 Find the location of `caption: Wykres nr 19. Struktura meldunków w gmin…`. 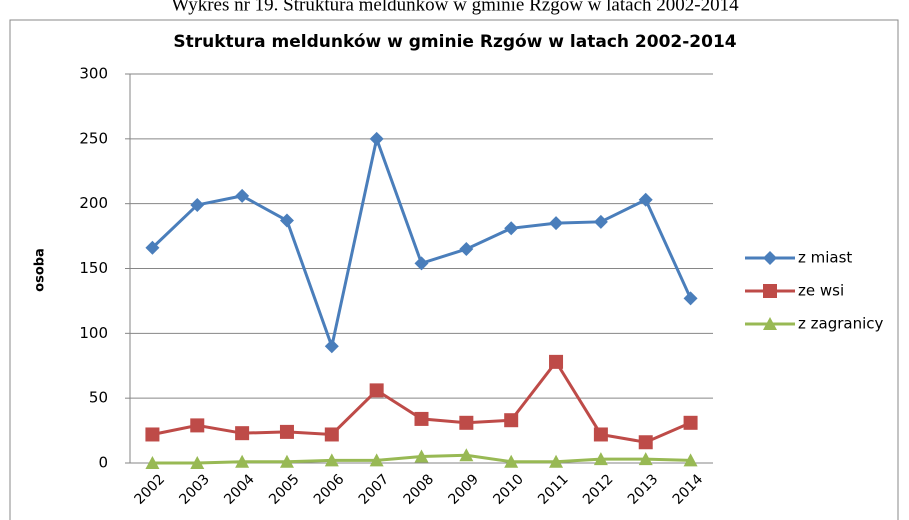

caption: Wykres nr 19. Struktura meldunków w gmin… is located at coordinates (455, 7).